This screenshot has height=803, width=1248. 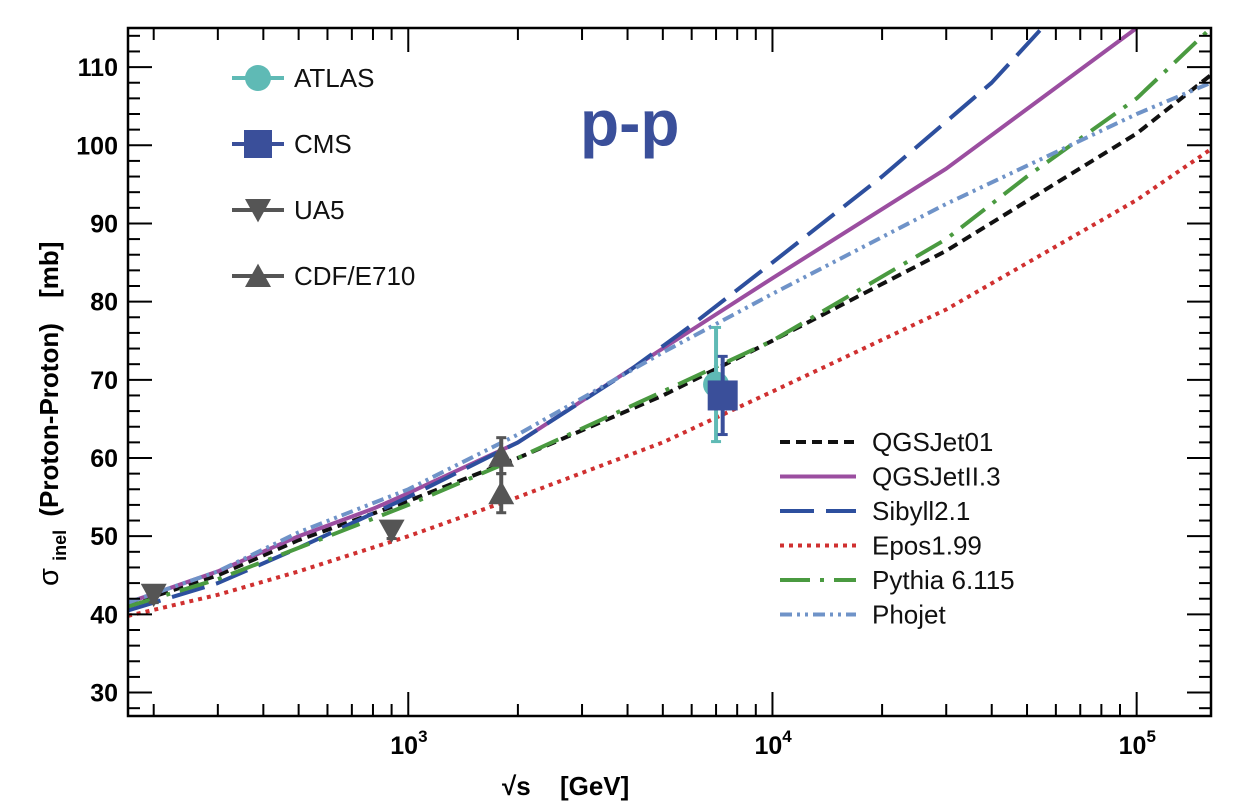 What do you see at coordinates (104, 224) in the screenshot?
I see `y-tick-label: 90` at bounding box center [104, 224].